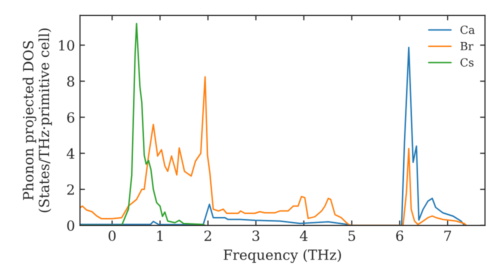 The image size is (500, 280). I want to click on y-tick-label: 10, so click(66, 45).